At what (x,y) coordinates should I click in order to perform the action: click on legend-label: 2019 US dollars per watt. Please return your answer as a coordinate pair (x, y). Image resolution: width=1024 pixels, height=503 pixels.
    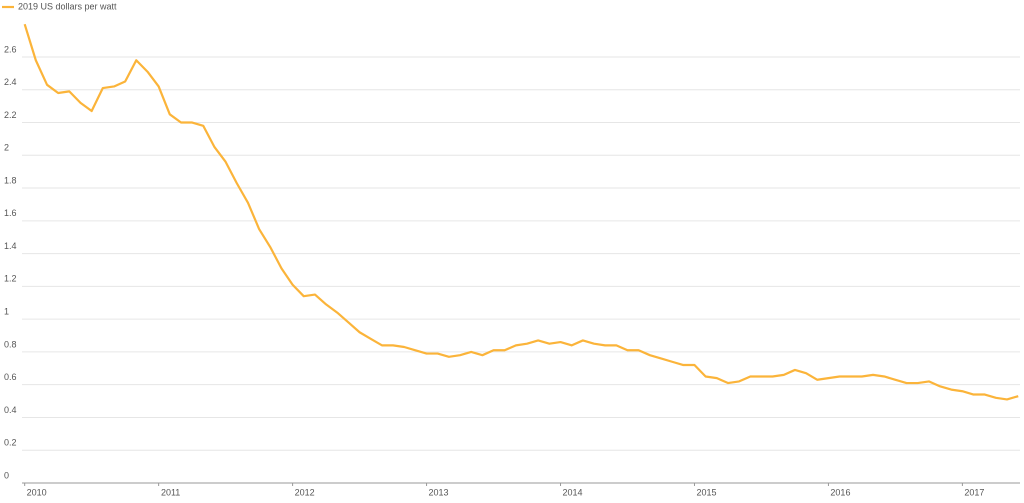
    Looking at the image, I should click on (67, 6).